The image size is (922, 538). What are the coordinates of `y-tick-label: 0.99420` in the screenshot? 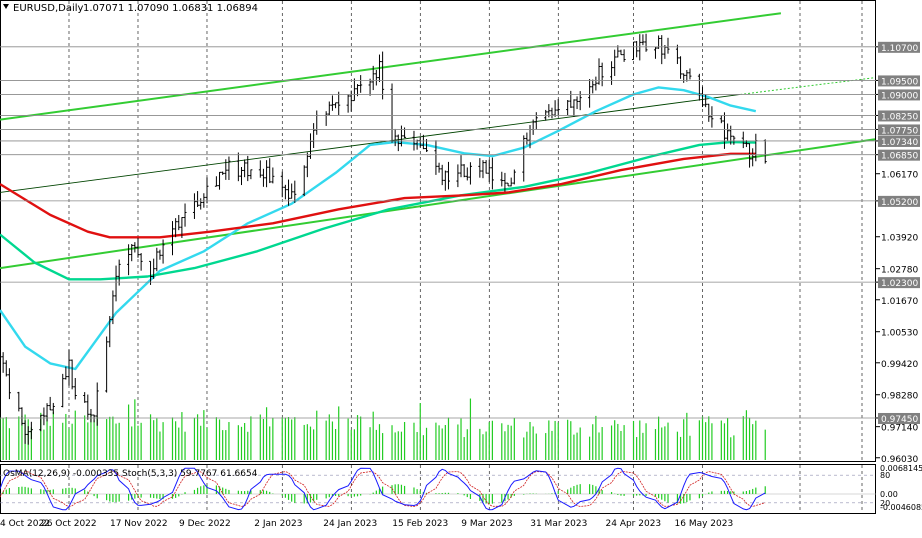 It's located at (899, 365).